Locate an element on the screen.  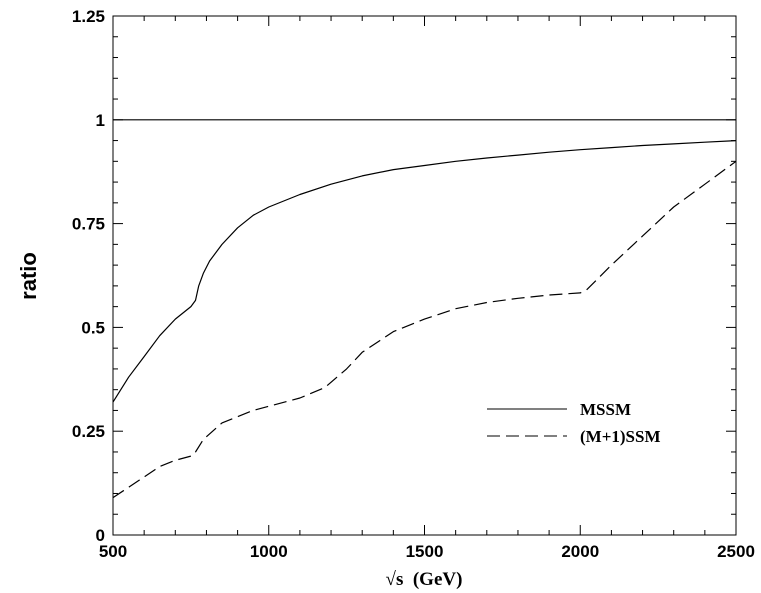
x-axis-title: √s (GeV) is located at coordinates (424, 579).